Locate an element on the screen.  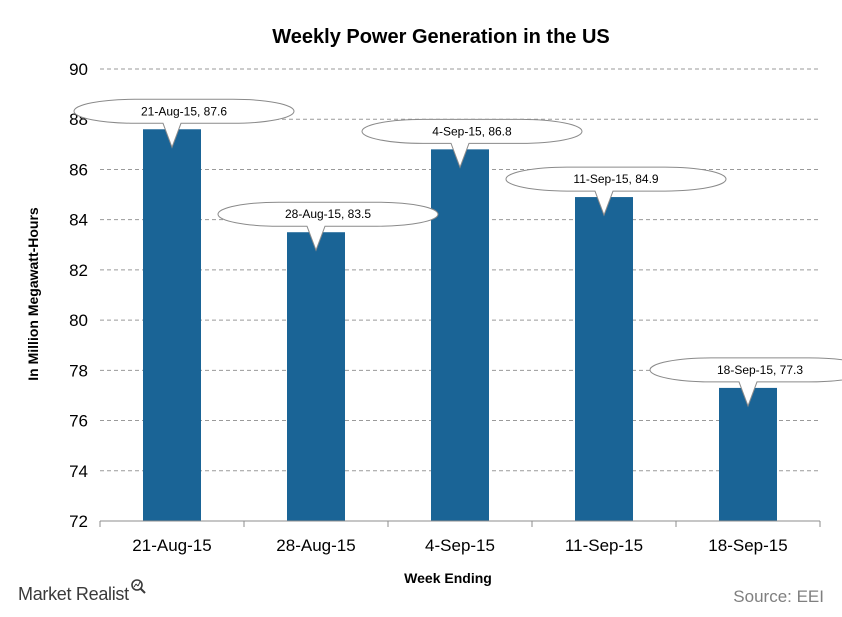
x-tick-label: 11-Sep-15 is located at coordinates (604, 545).